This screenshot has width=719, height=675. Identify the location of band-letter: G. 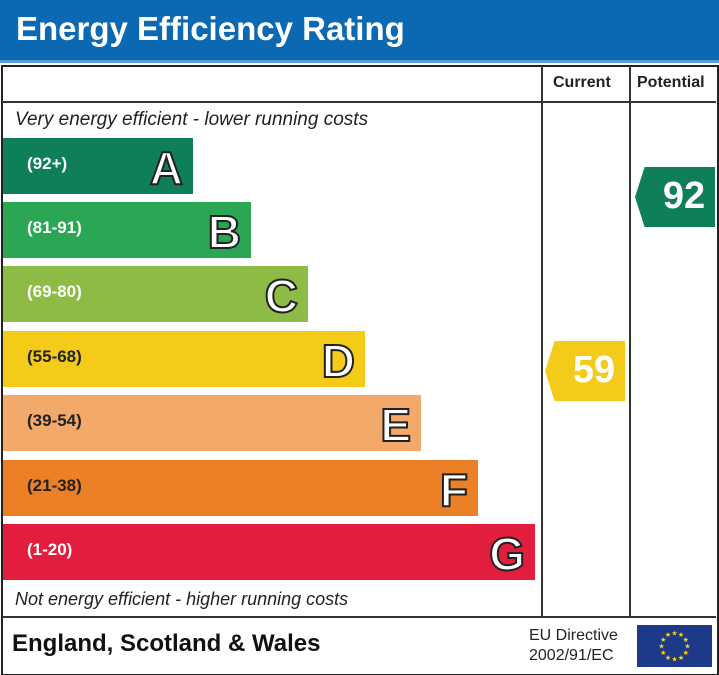
(507, 554).